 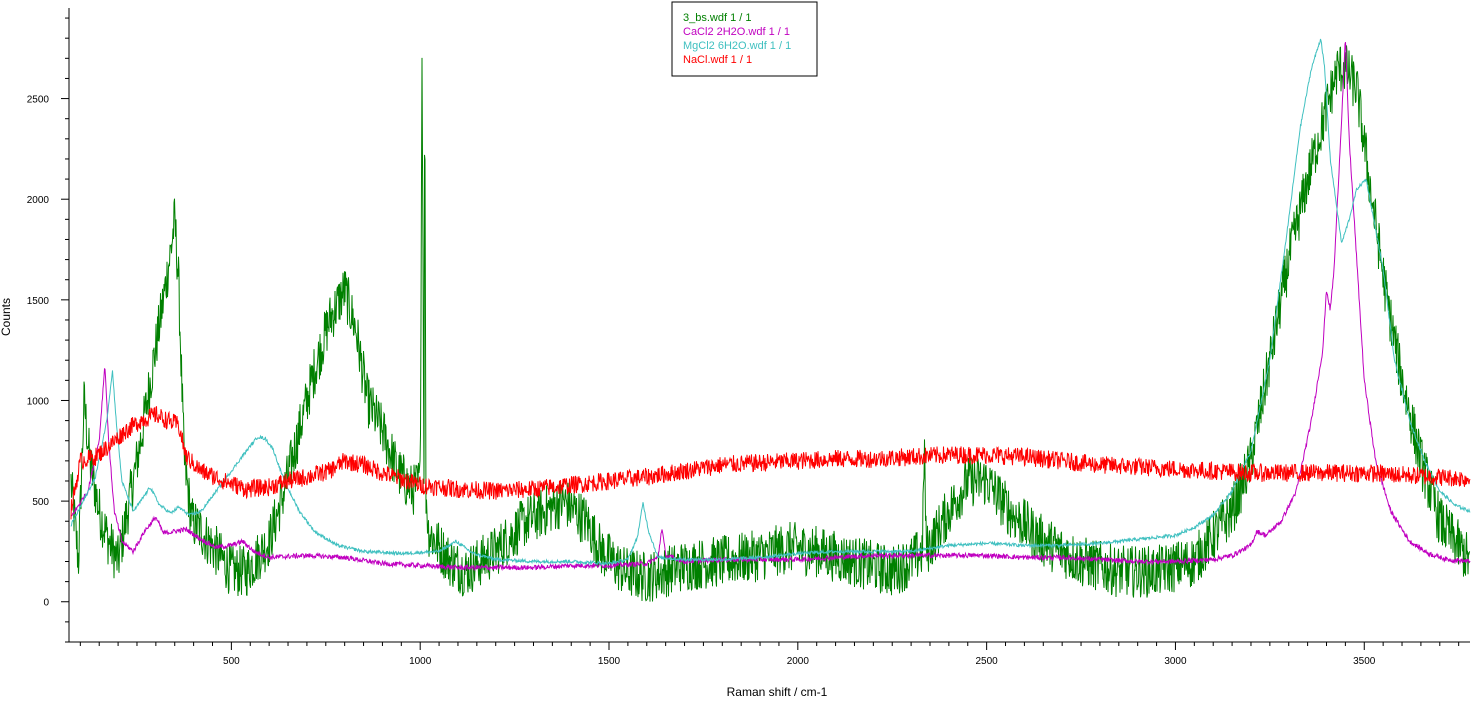 I want to click on legend-entry-cacl2: CaCl2 2H2O.wdf 1 / 1, so click(x=736, y=32).